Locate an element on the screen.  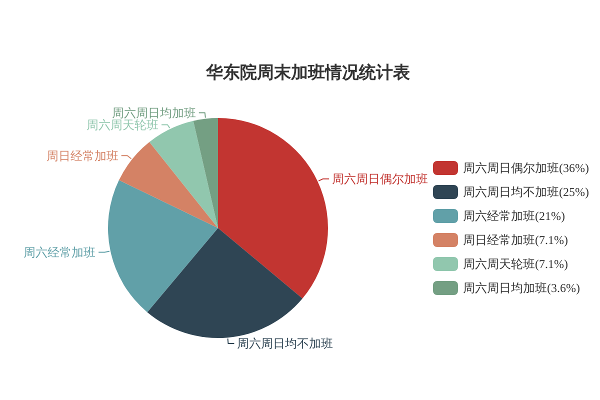
slice-label: 周六周天轮班 is located at coordinates (122, 125).